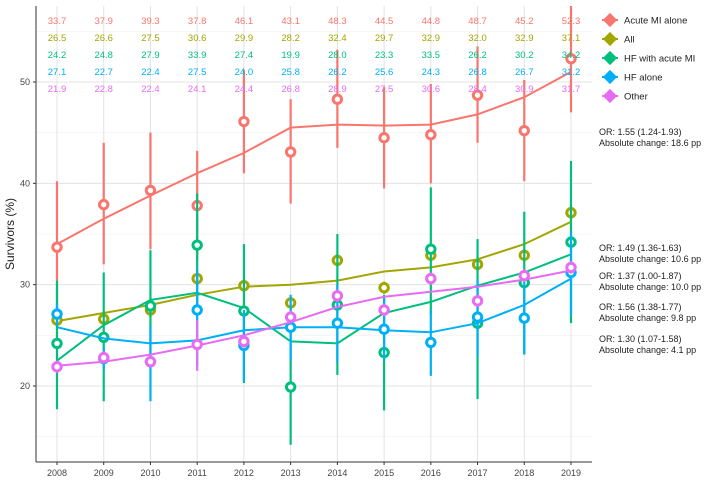 Image resolution: width=708 pixels, height=488 pixels. I want to click on annotation-line: OR: 1.55 (1.24-1.93), so click(640, 132).